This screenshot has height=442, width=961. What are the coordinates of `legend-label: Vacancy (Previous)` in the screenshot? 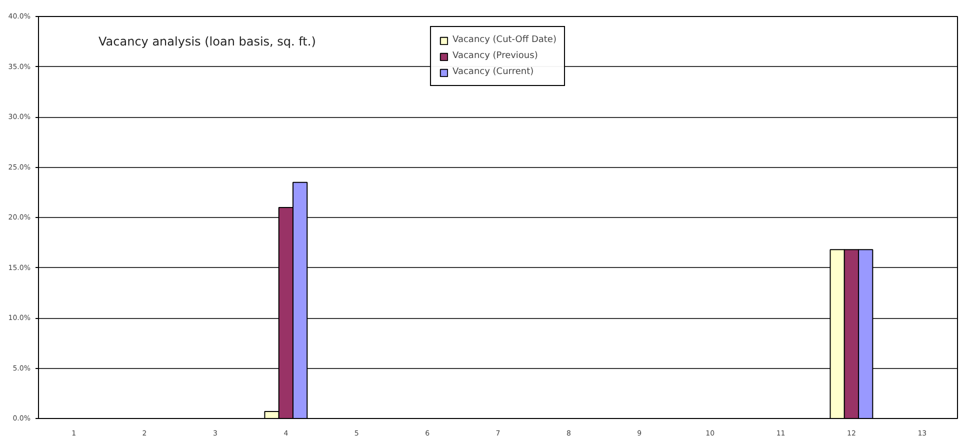 It's located at (495, 56).